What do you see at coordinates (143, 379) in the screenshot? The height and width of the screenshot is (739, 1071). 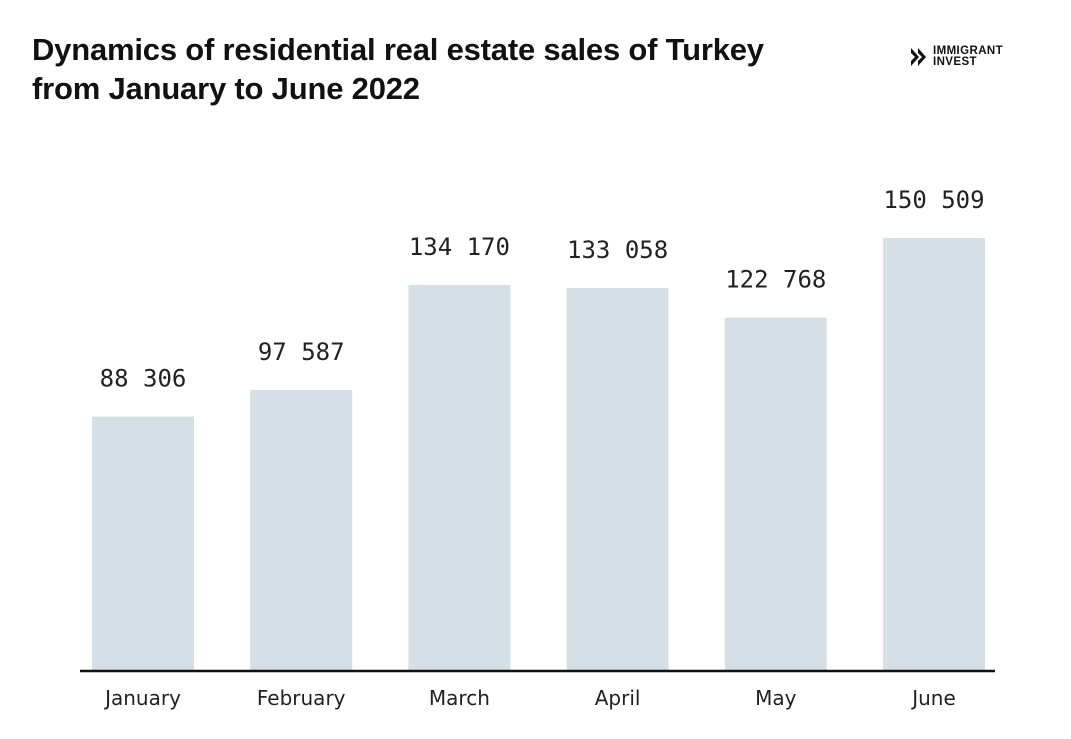 I see `value-label-january: 88 306` at bounding box center [143, 379].